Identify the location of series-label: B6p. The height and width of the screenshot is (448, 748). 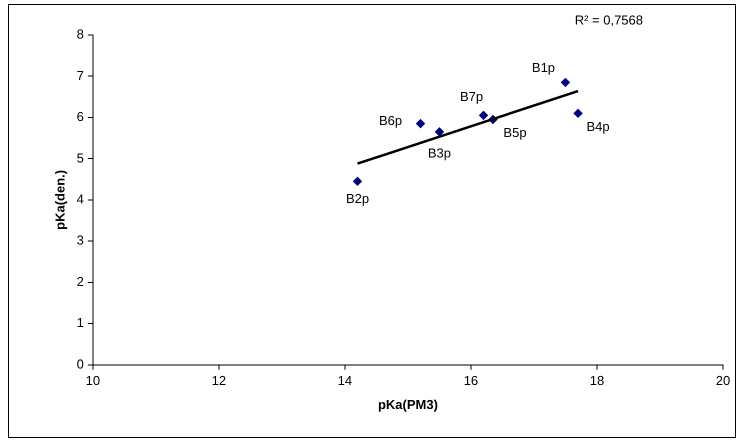
(390, 120).